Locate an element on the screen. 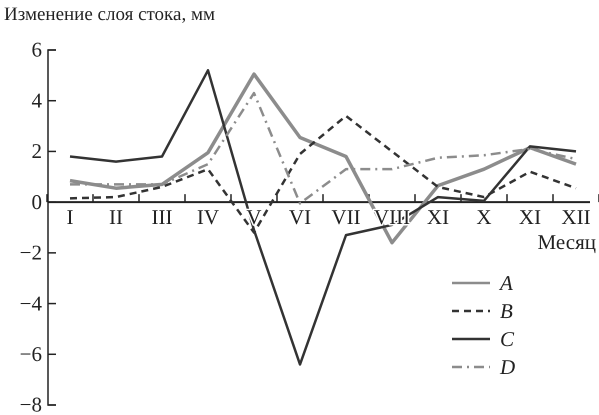  x-axis-title: Месяц is located at coordinates (567, 242).